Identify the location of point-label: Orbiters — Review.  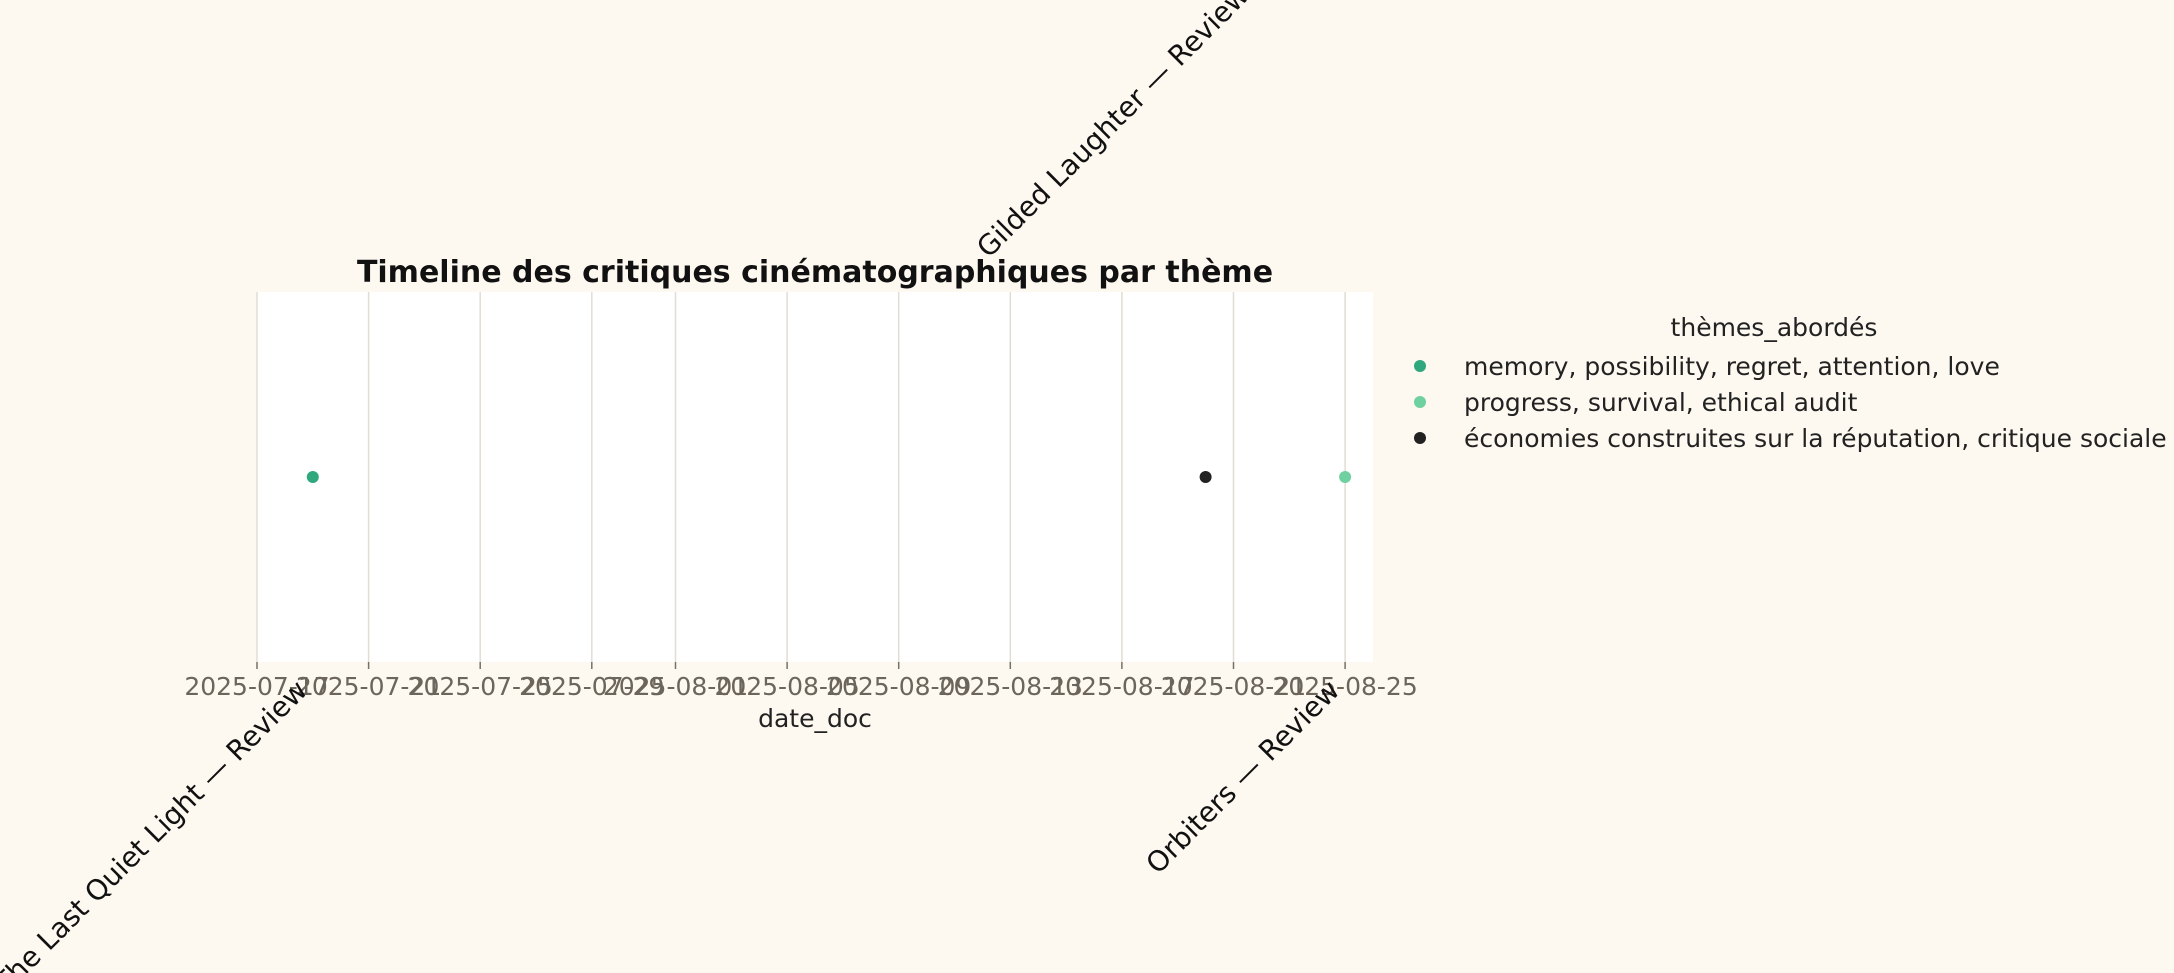
(1242, 777).